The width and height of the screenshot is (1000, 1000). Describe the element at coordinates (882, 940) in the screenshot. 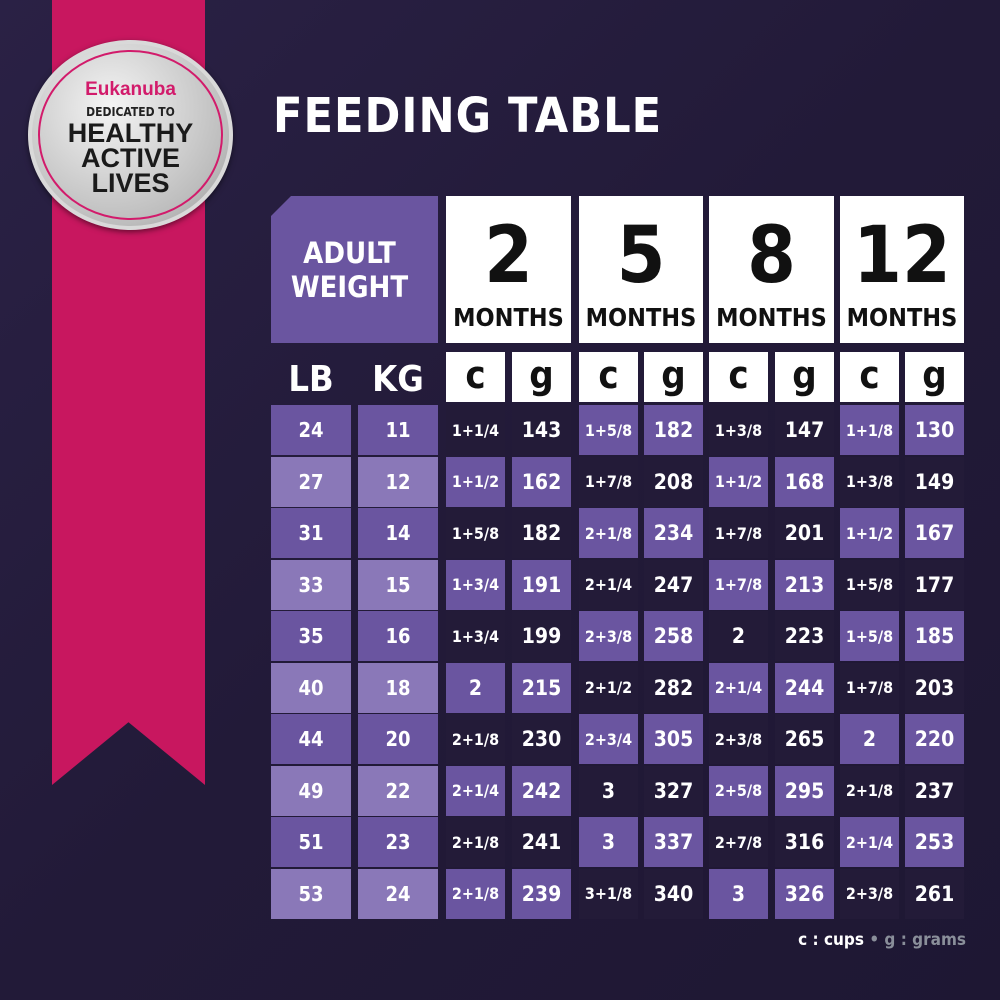

I see `legend: c : cups • g : grams` at that location.